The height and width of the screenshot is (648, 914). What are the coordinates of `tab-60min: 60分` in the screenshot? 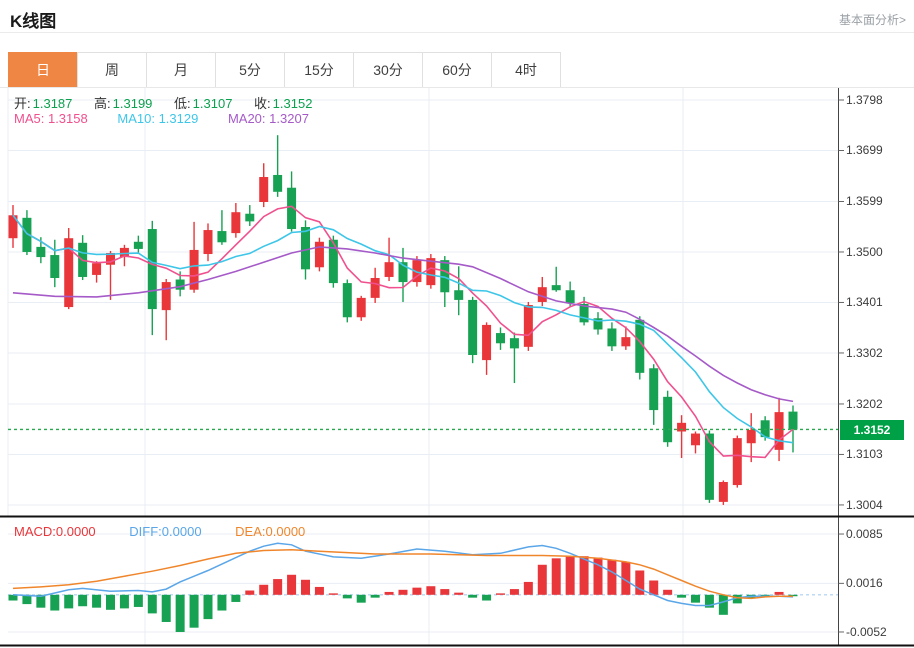 It's located at (457, 70).